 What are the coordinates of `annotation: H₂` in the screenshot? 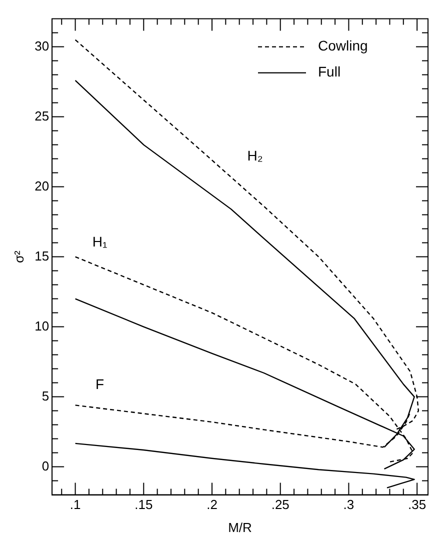 It's located at (255, 156).